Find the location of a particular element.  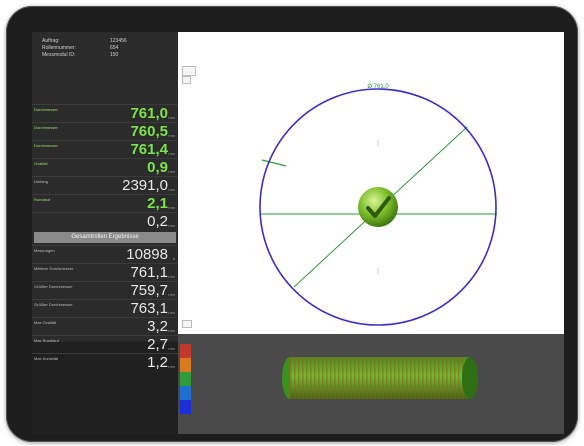

results-section-header: Gesamtrollen Ergebnisse is located at coordinates (105, 237).